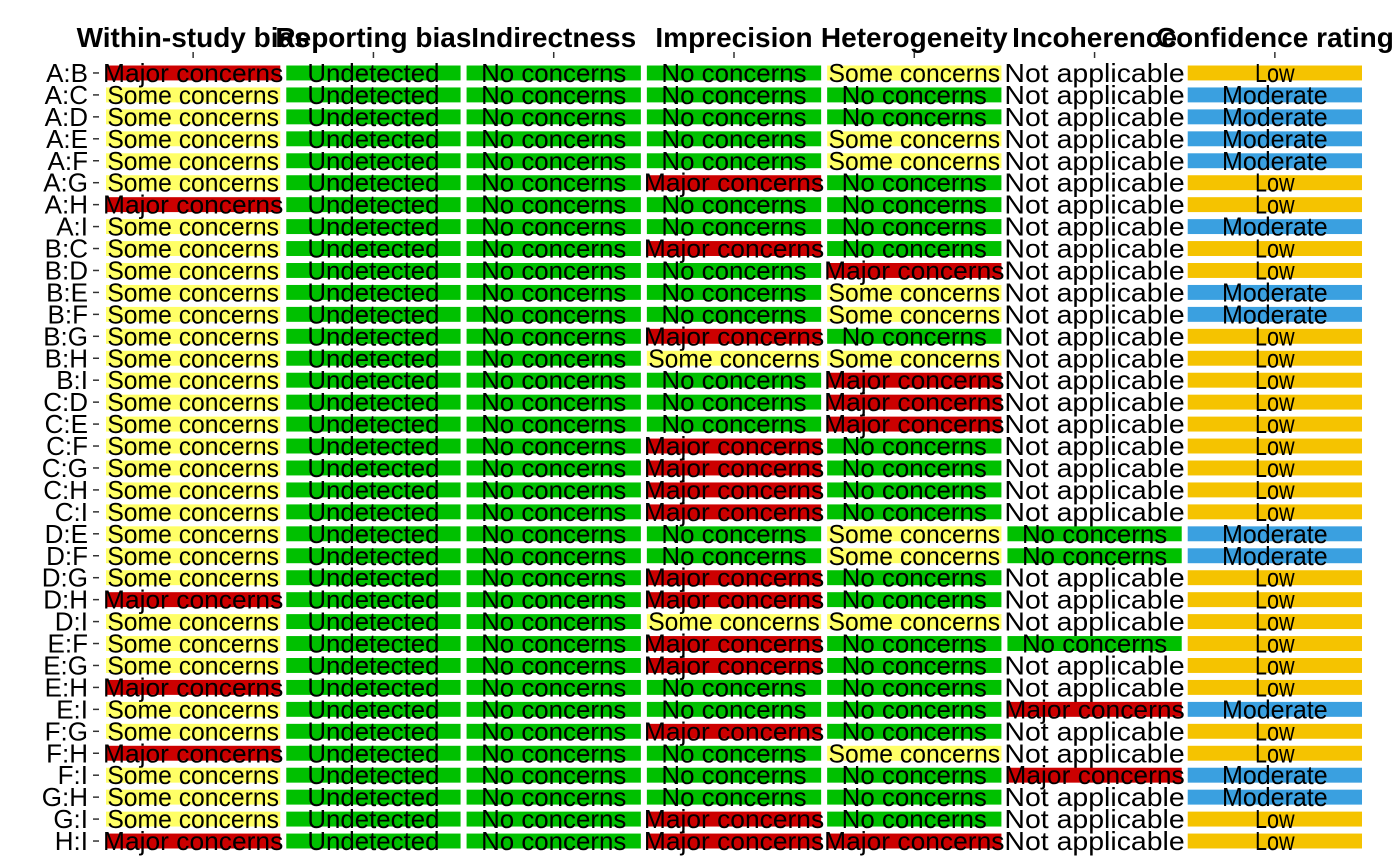  I want to click on column-header-within-study-bias: Within-study bias, so click(193, 37).